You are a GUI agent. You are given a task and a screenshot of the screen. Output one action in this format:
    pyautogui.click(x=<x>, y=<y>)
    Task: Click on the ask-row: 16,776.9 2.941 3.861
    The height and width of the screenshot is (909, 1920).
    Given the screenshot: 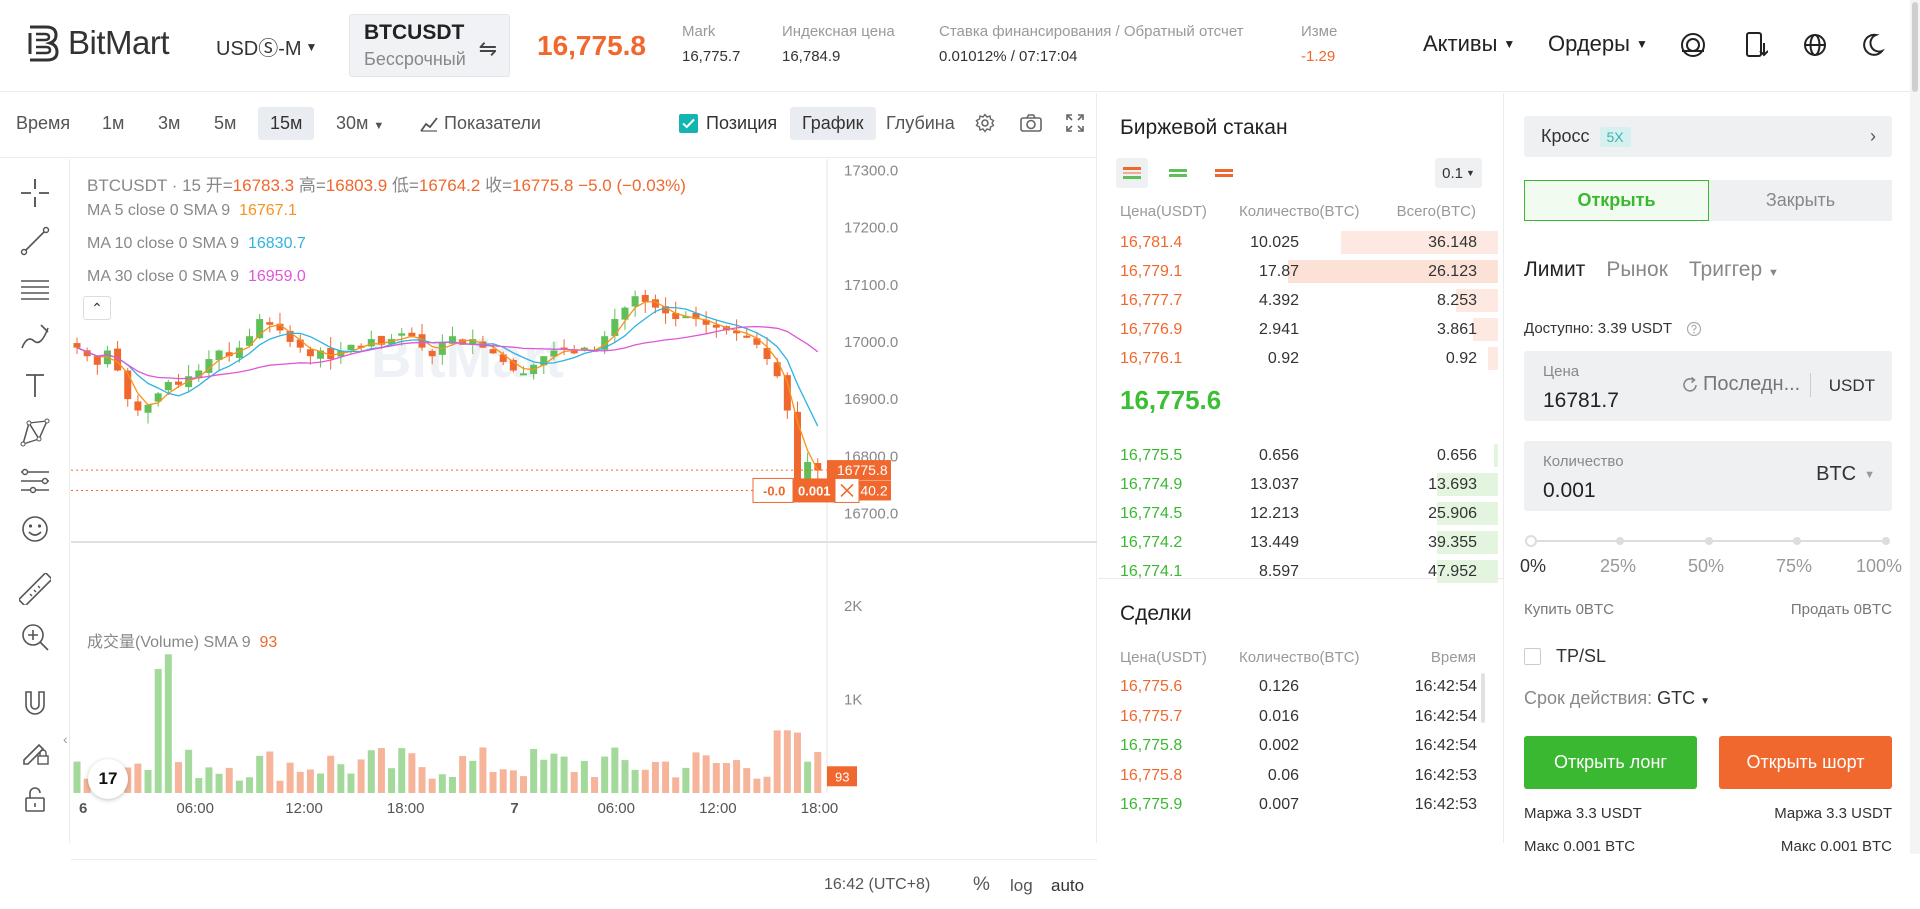 What is the action you would take?
    pyautogui.click(x=1301, y=330)
    